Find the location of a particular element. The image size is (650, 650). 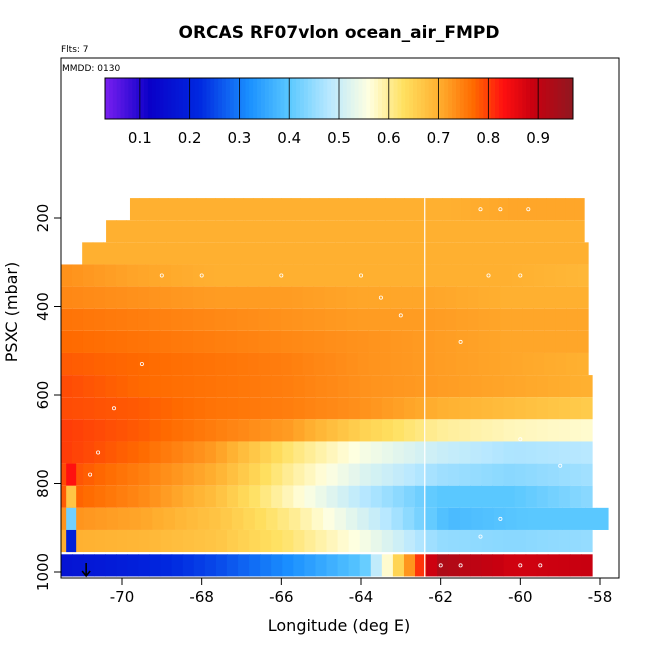

x-tick-label: -64 is located at coordinates (361, 597).